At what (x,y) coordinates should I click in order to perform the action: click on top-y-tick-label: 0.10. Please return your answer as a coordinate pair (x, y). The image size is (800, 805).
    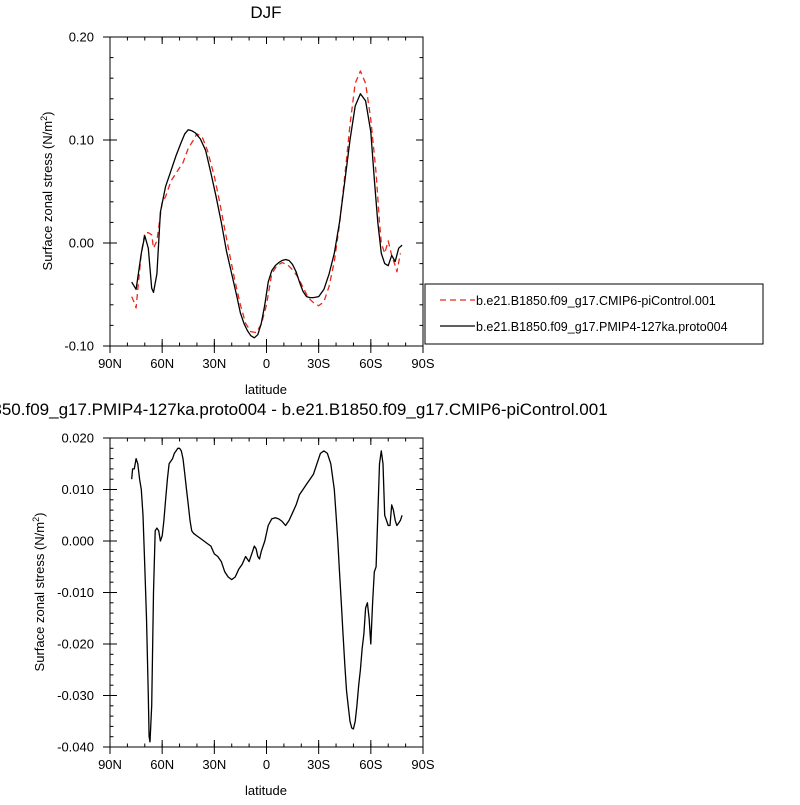
    Looking at the image, I should click on (81, 140).